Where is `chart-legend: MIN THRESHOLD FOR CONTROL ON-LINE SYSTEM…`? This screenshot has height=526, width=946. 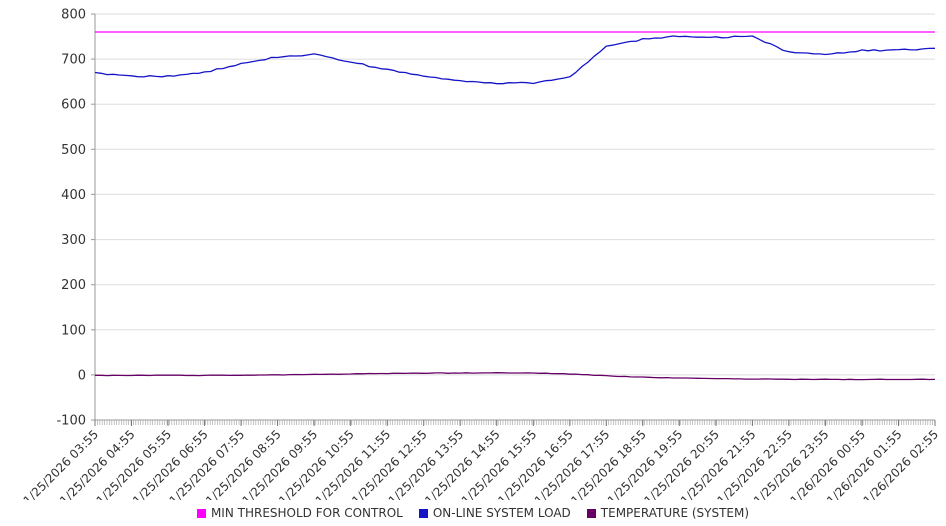
chart-legend: MIN THRESHOLD FOR CONTROL ON-LINE SYSTEM… is located at coordinates (473, 513).